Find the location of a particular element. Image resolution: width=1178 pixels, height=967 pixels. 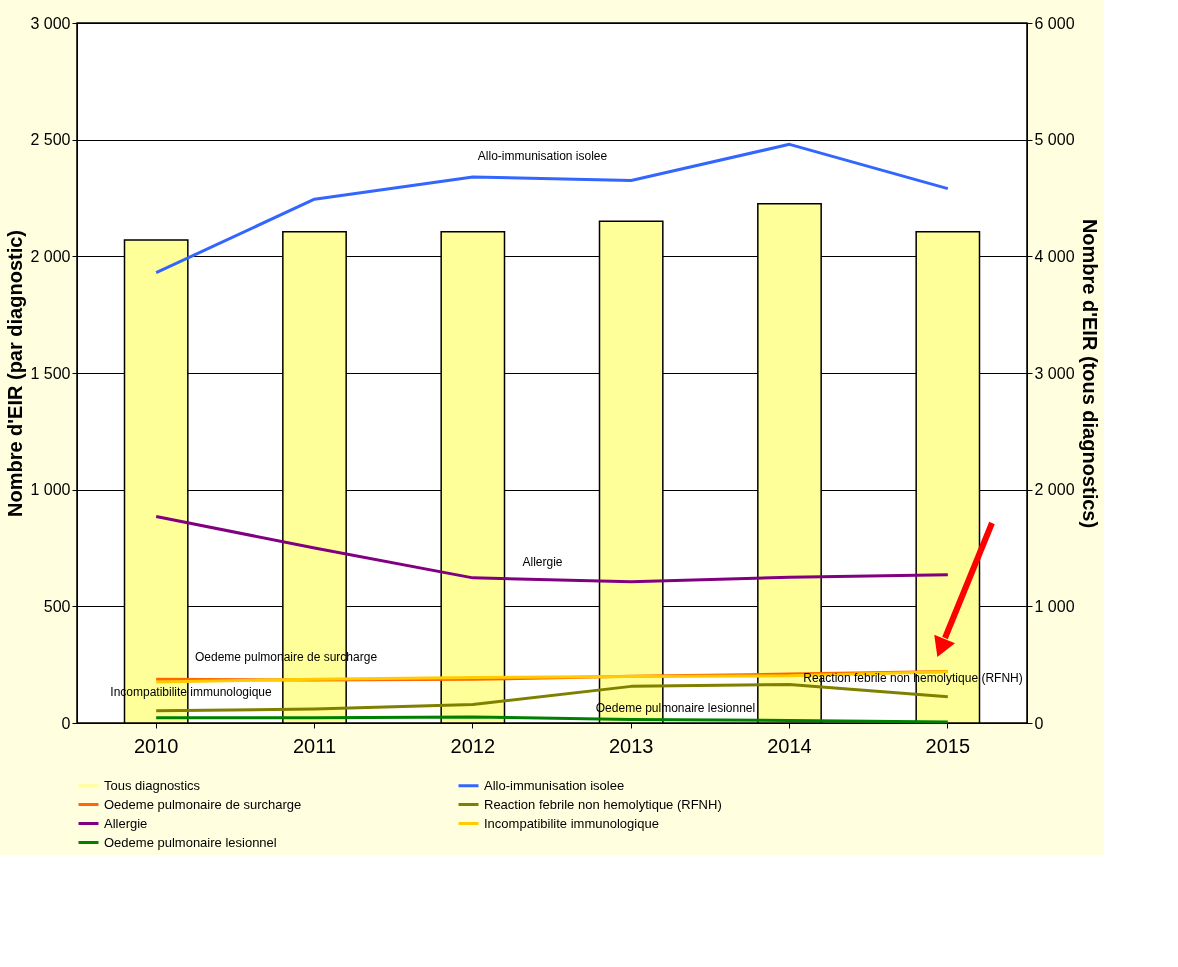

y2-tick-label: 6 000 is located at coordinates (1054, 23).